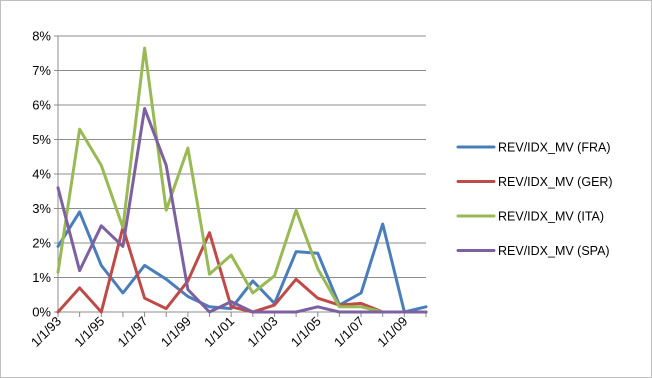 The width and height of the screenshot is (652, 378). What do you see at coordinates (41, 105) in the screenshot?
I see `y-tick-label: 6%` at bounding box center [41, 105].